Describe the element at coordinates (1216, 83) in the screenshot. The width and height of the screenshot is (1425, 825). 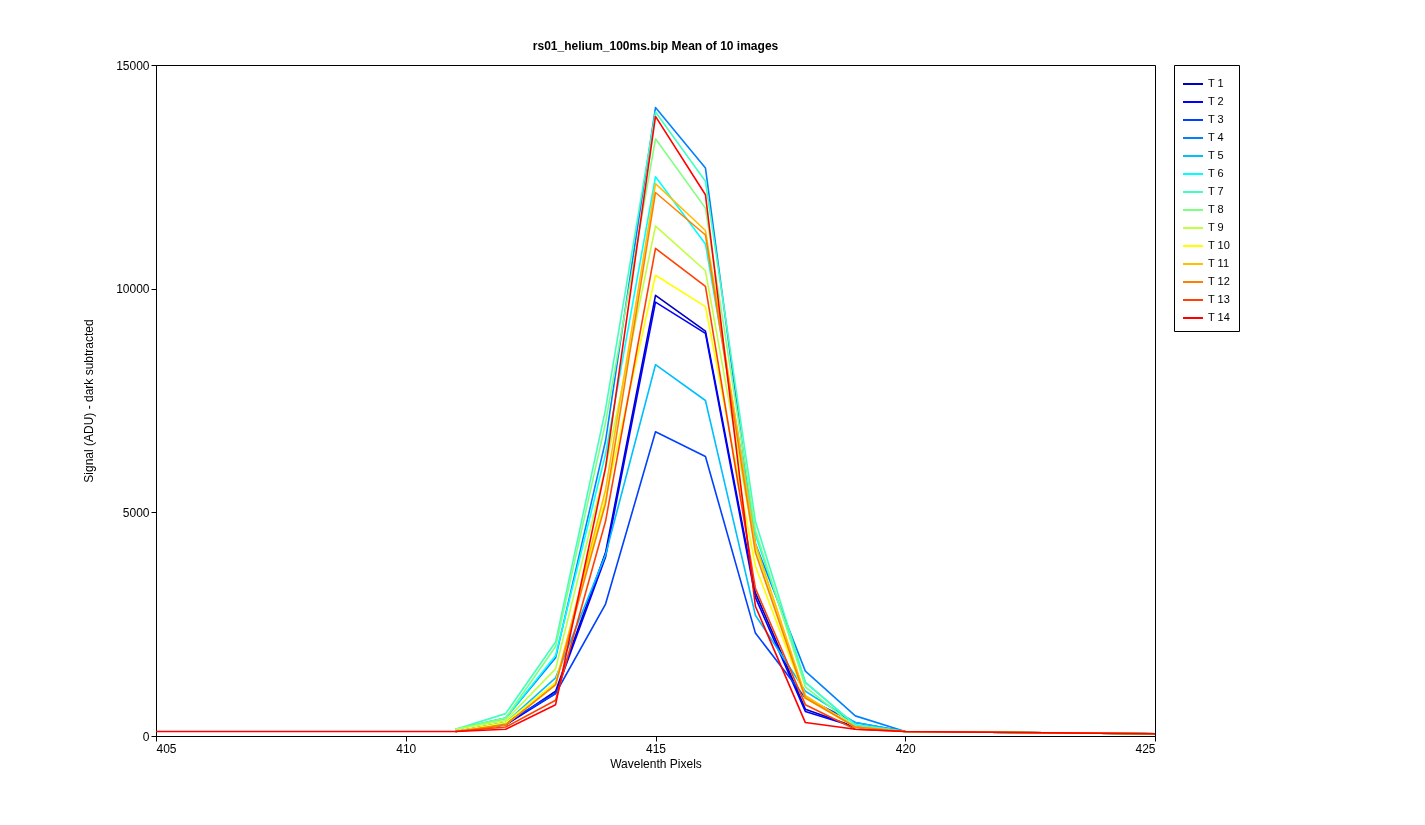
I see `legend-label: T 1` at that location.